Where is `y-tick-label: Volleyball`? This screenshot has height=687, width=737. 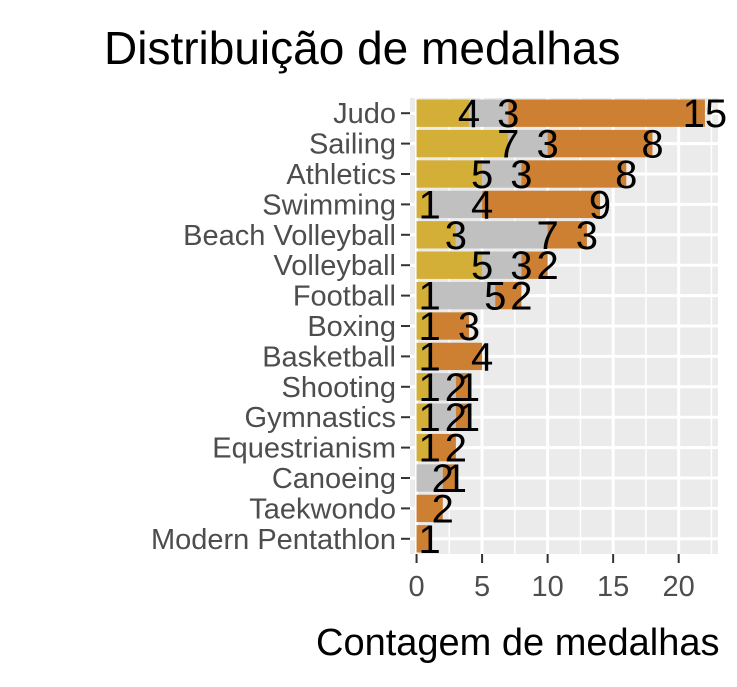
y-tick-label: Volleyball is located at coordinates (334, 266).